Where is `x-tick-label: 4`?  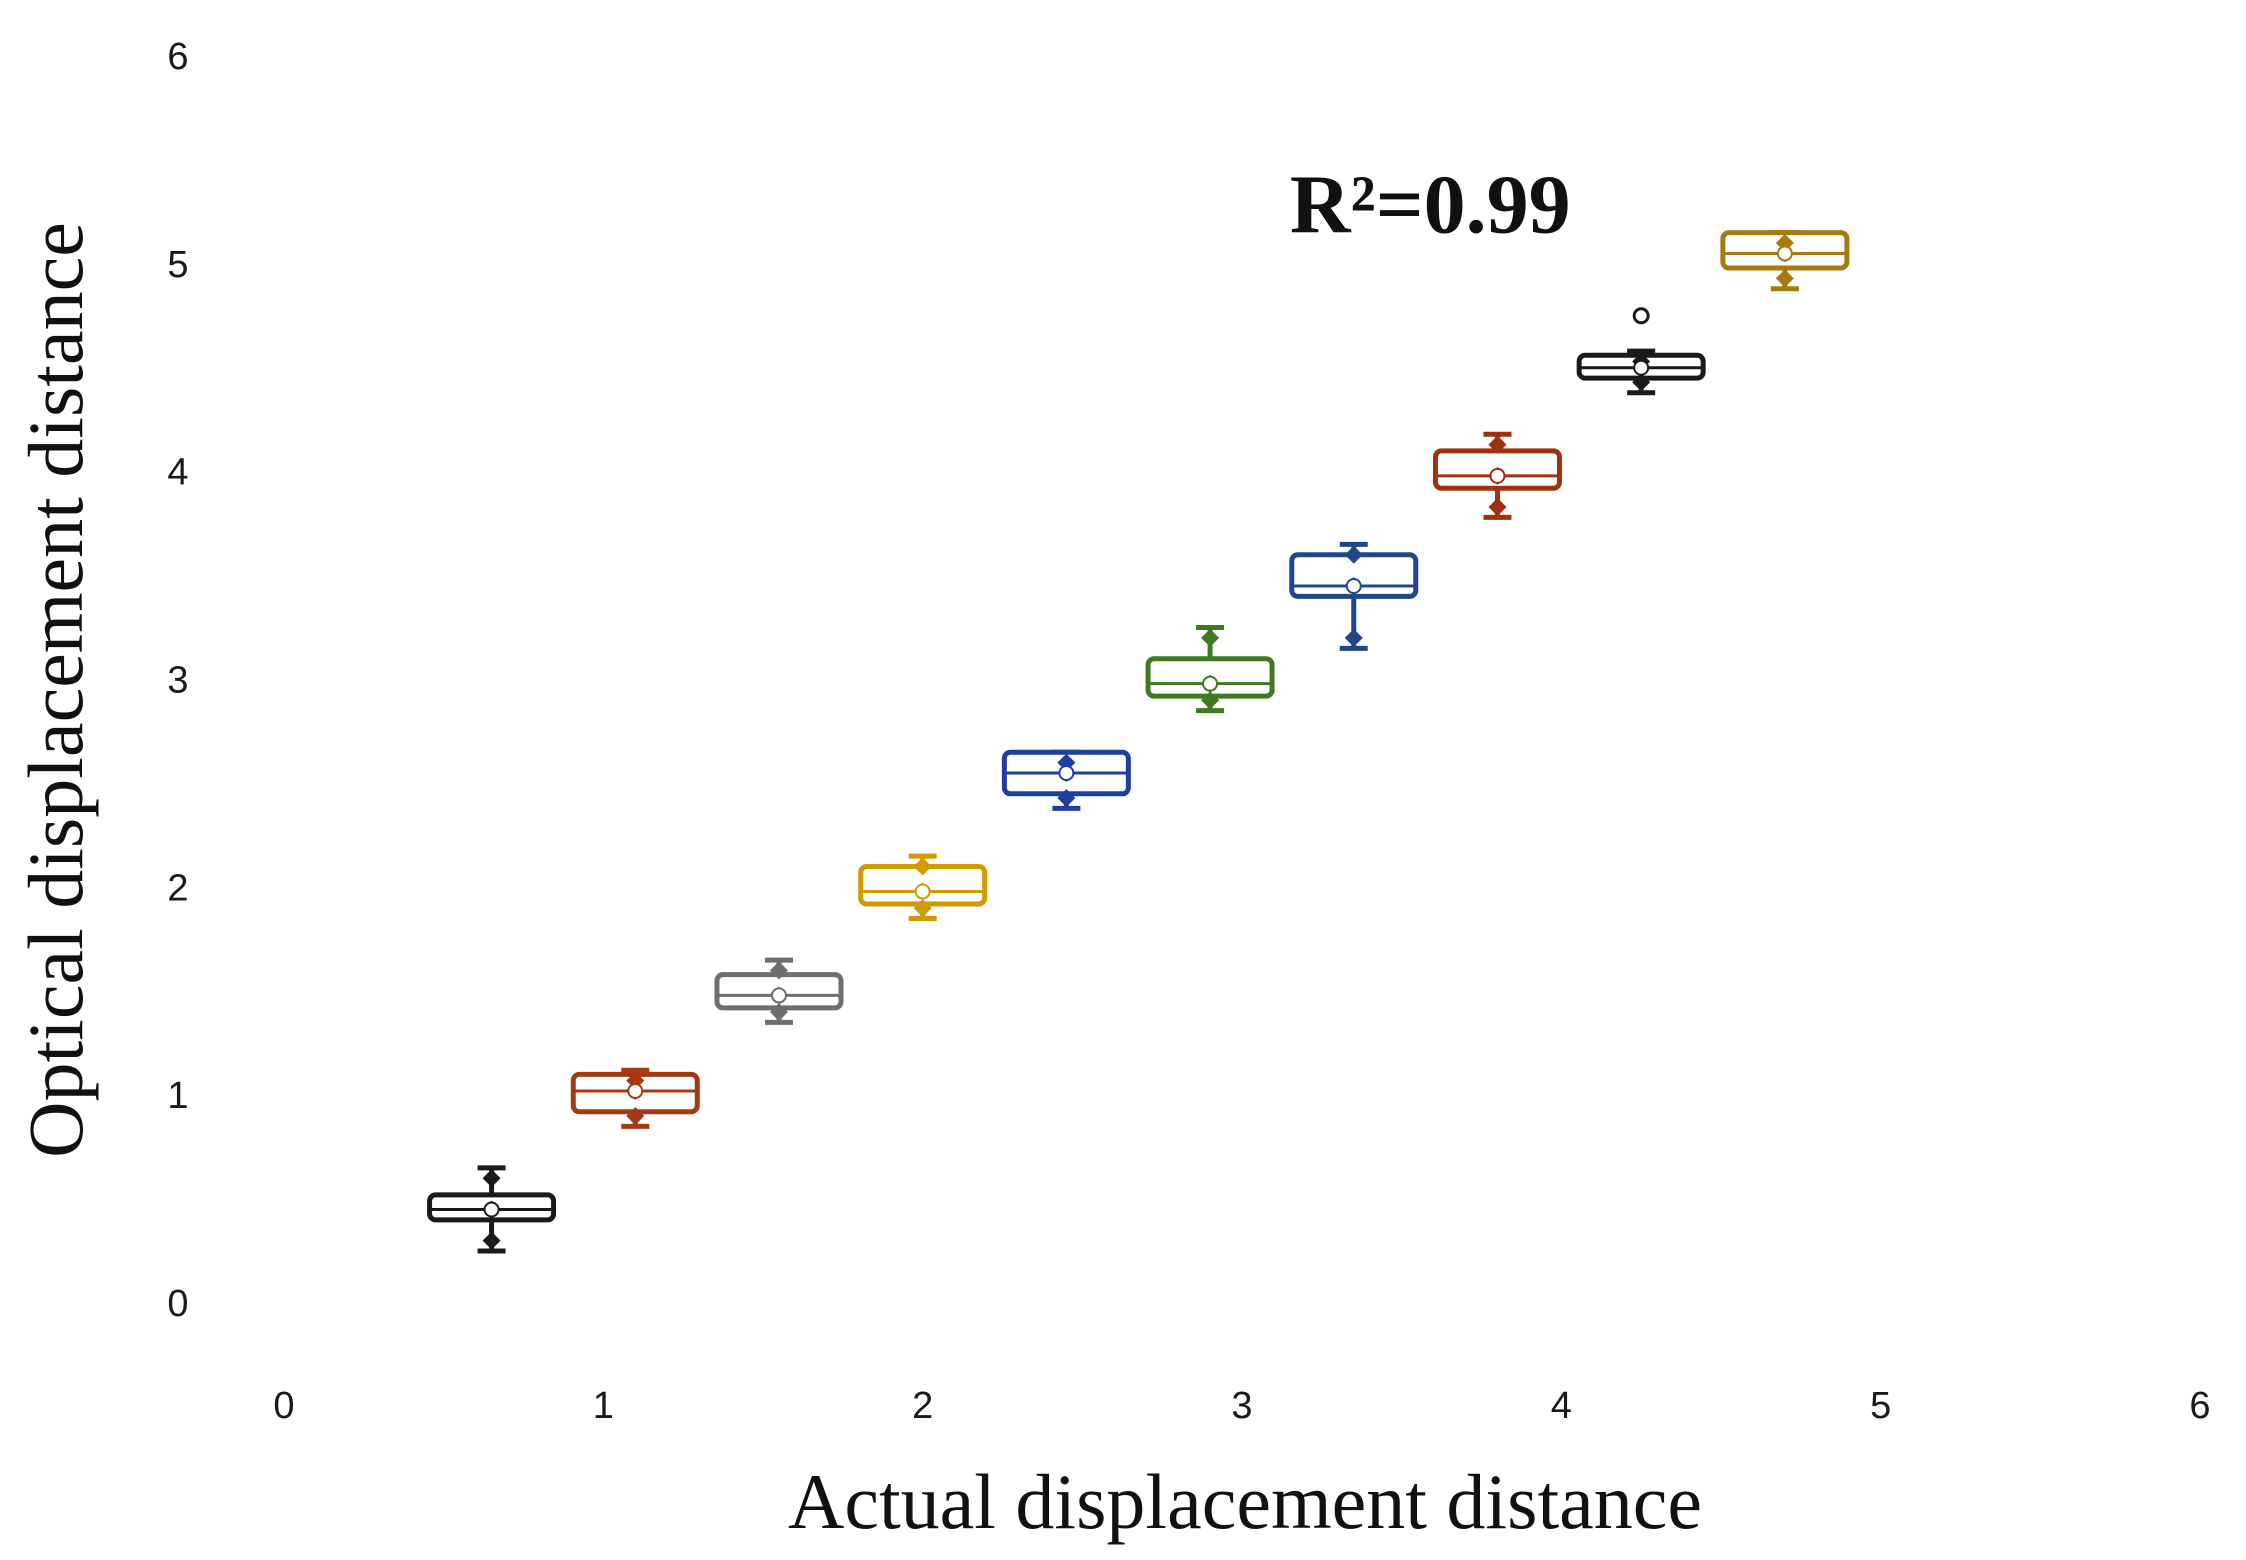 x-tick-label: 4 is located at coordinates (1561, 1406).